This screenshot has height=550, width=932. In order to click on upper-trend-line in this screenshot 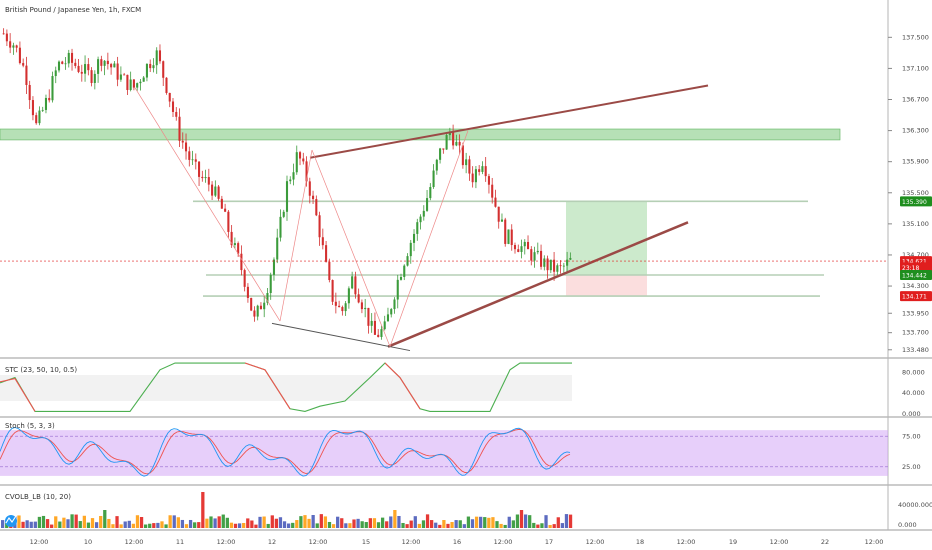, I will do `click(509, 121)`.